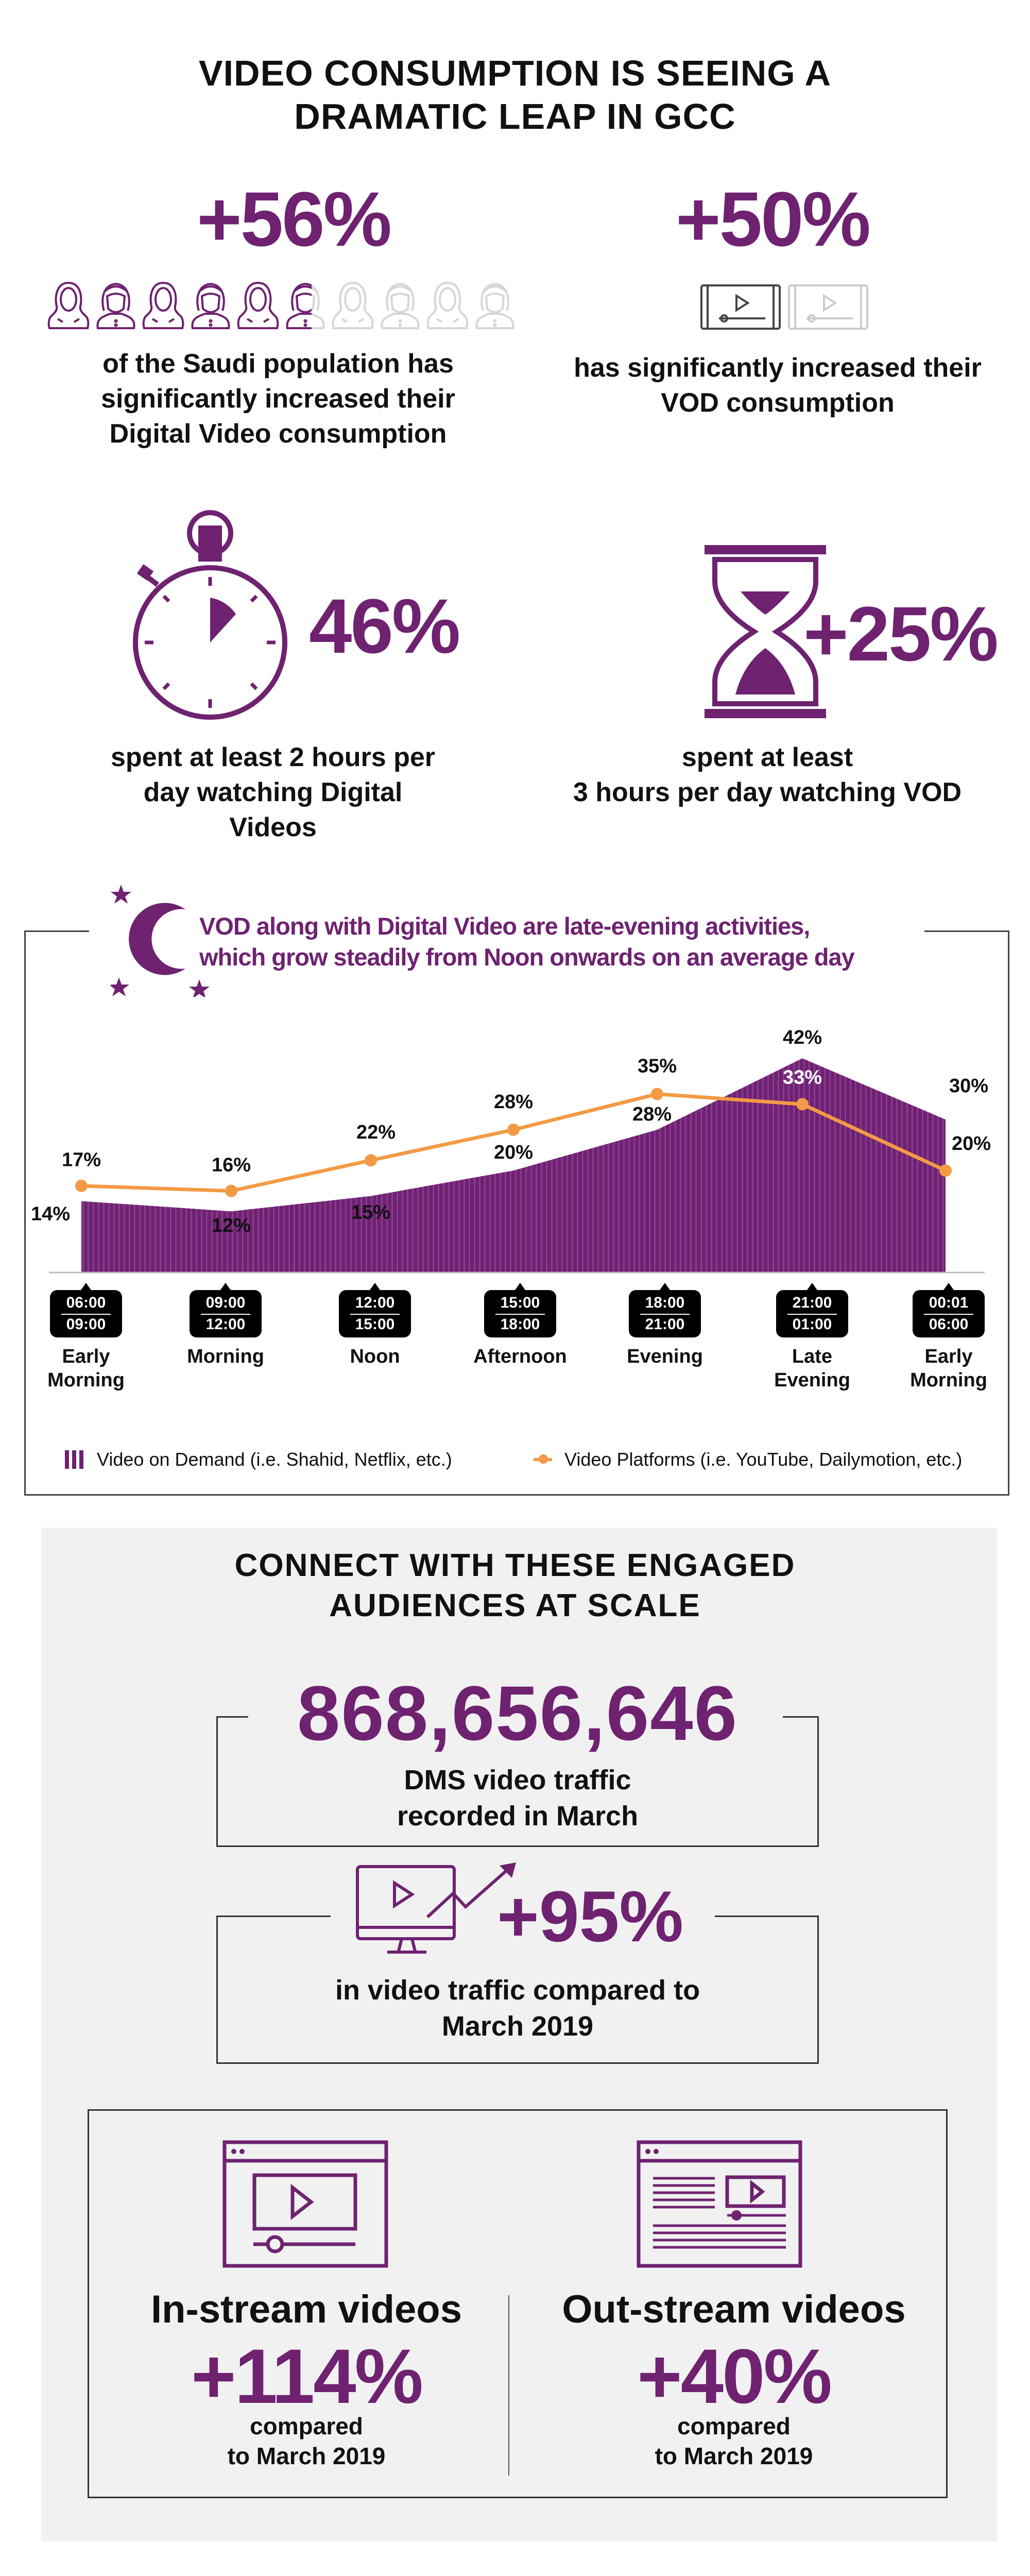 This screenshot has width=1030, height=2576. I want to click on text-line: Digital Video consumption, so click(278, 434).